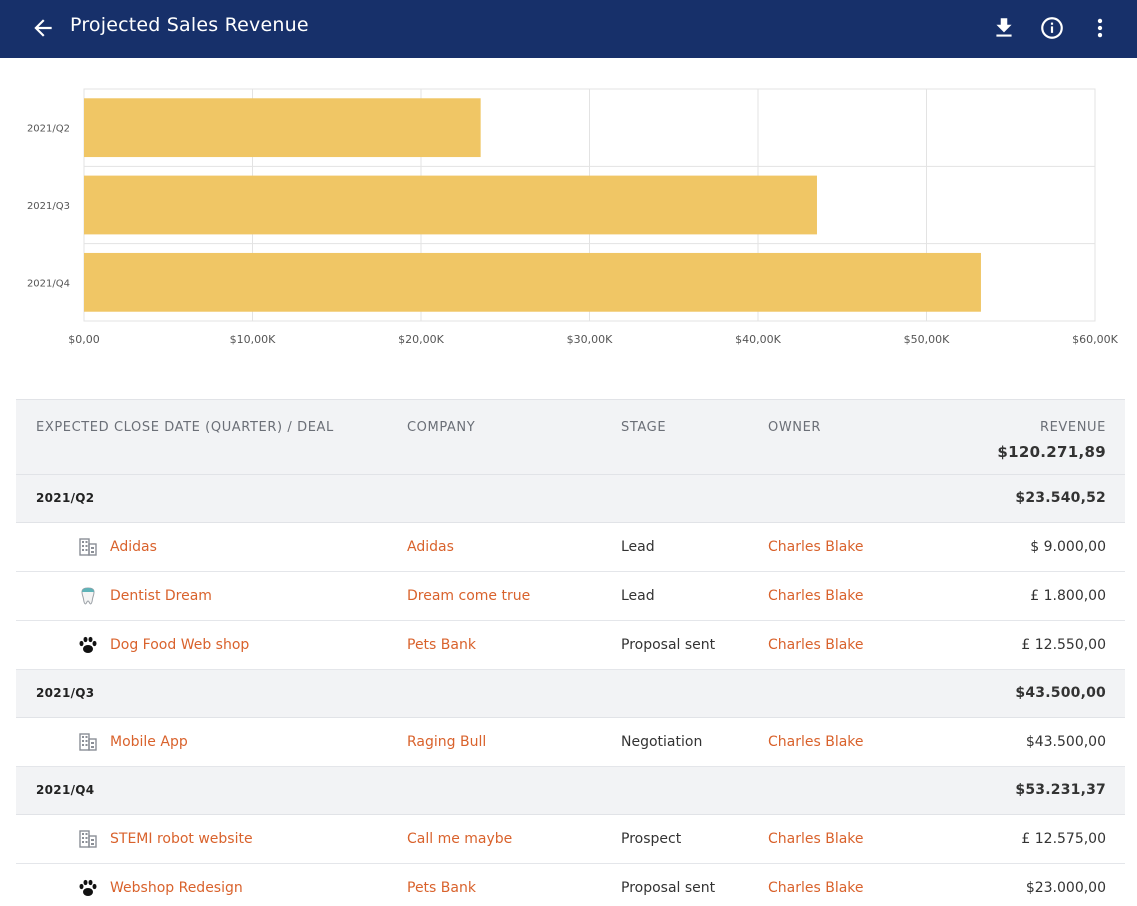 Image resolution: width=1137 pixels, height=906 pixels. What do you see at coordinates (460, 839) in the screenshot?
I see `company-link: Call me maybe` at bounding box center [460, 839].